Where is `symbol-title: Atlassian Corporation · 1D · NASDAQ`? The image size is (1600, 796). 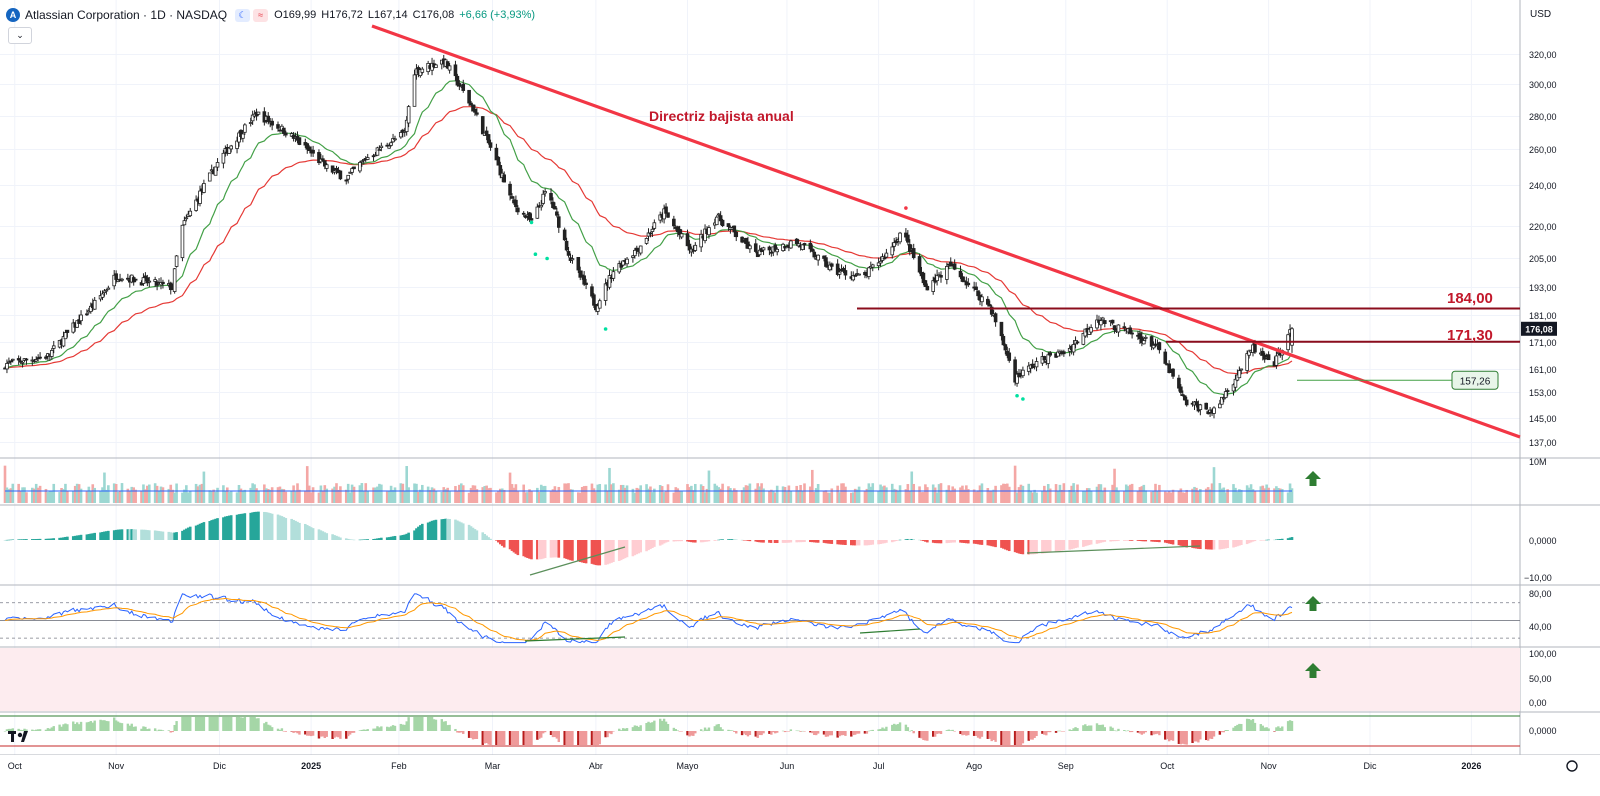
symbol-title: Atlassian Corporation · 1D · NASDAQ is located at coordinates (126, 15).